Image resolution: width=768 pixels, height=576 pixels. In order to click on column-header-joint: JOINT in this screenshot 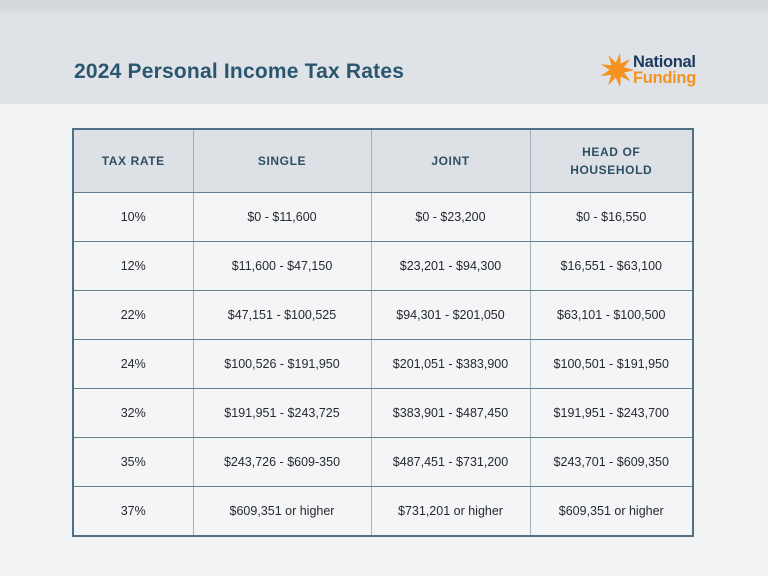, I will do `click(450, 160)`.